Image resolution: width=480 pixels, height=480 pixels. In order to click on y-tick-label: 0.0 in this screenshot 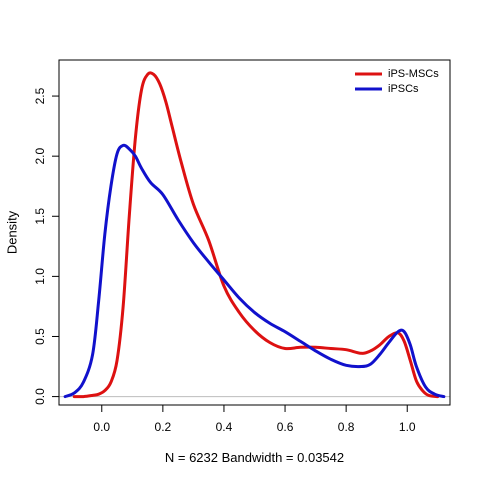, I will do `click(40, 396)`.